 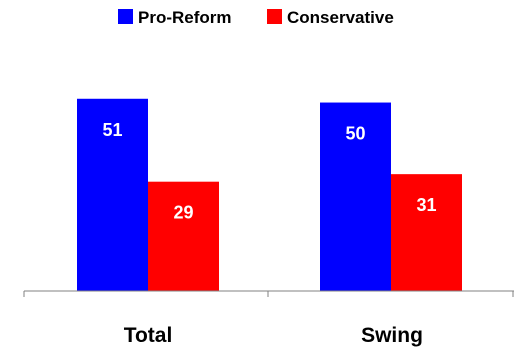 I want to click on data-label-swing-conservative: 31, so click(x=426, y=205).